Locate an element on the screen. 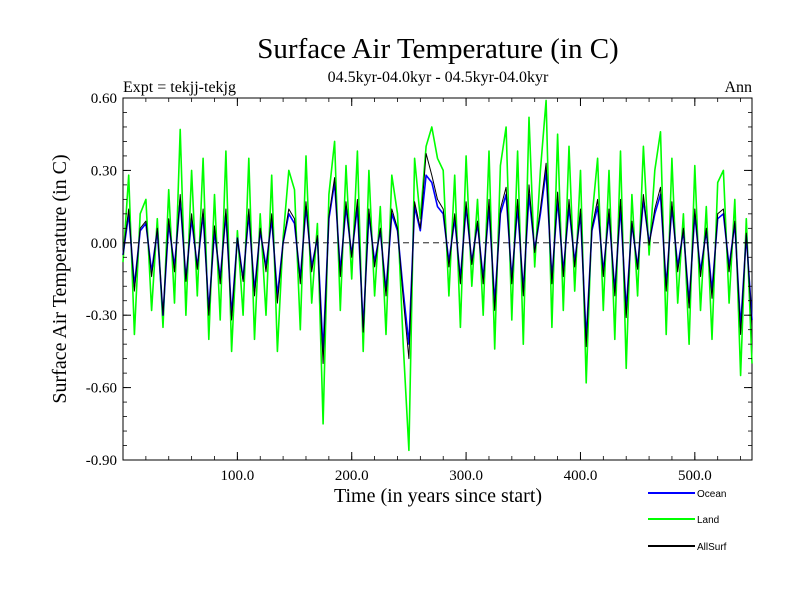  x-axis-label: Time (in years since start) is located at coordinates (438, 496).